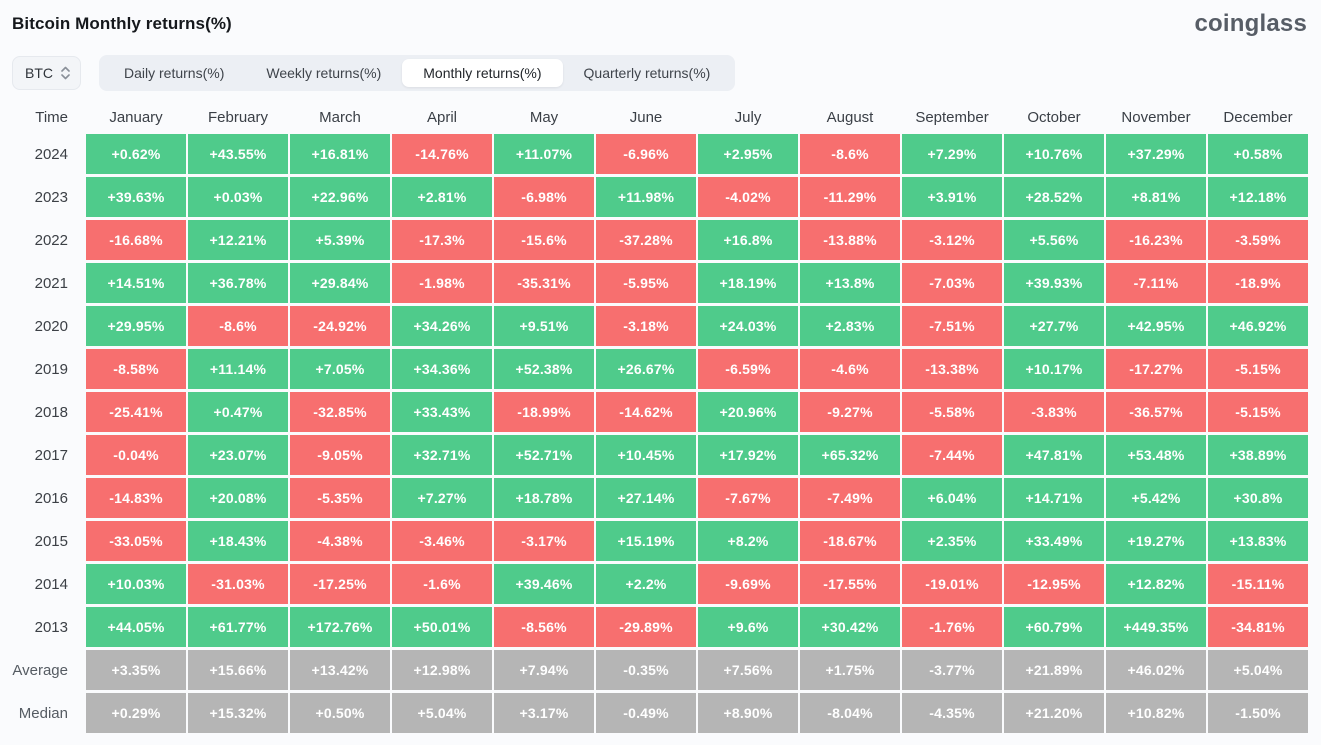 This screenshot has width=1321, height=745. Describe the element at coordinates (1156, 154) in the screenshot. I see `cell-2024-november: +37.29%` at that location.